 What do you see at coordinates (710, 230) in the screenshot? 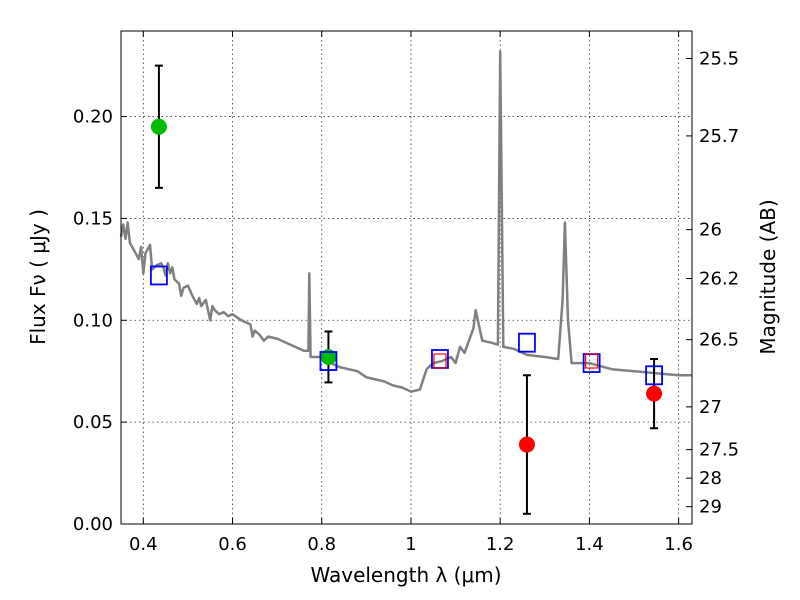
I see `right-tick-label: 26` at bounding box center [710, 230].